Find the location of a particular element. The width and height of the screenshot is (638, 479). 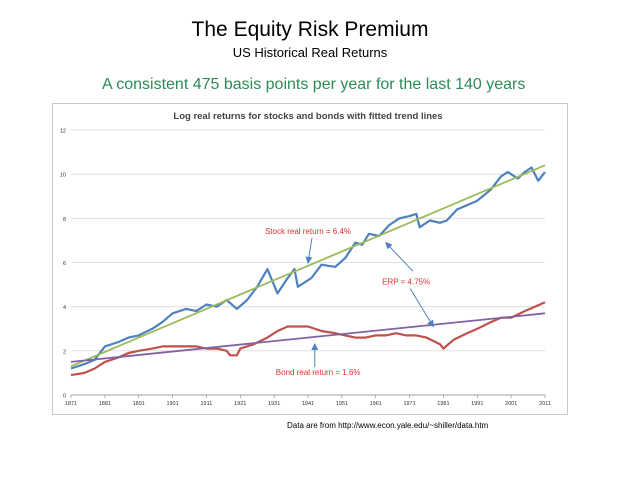

bond-trend-line is located at coordinates (308, 337).